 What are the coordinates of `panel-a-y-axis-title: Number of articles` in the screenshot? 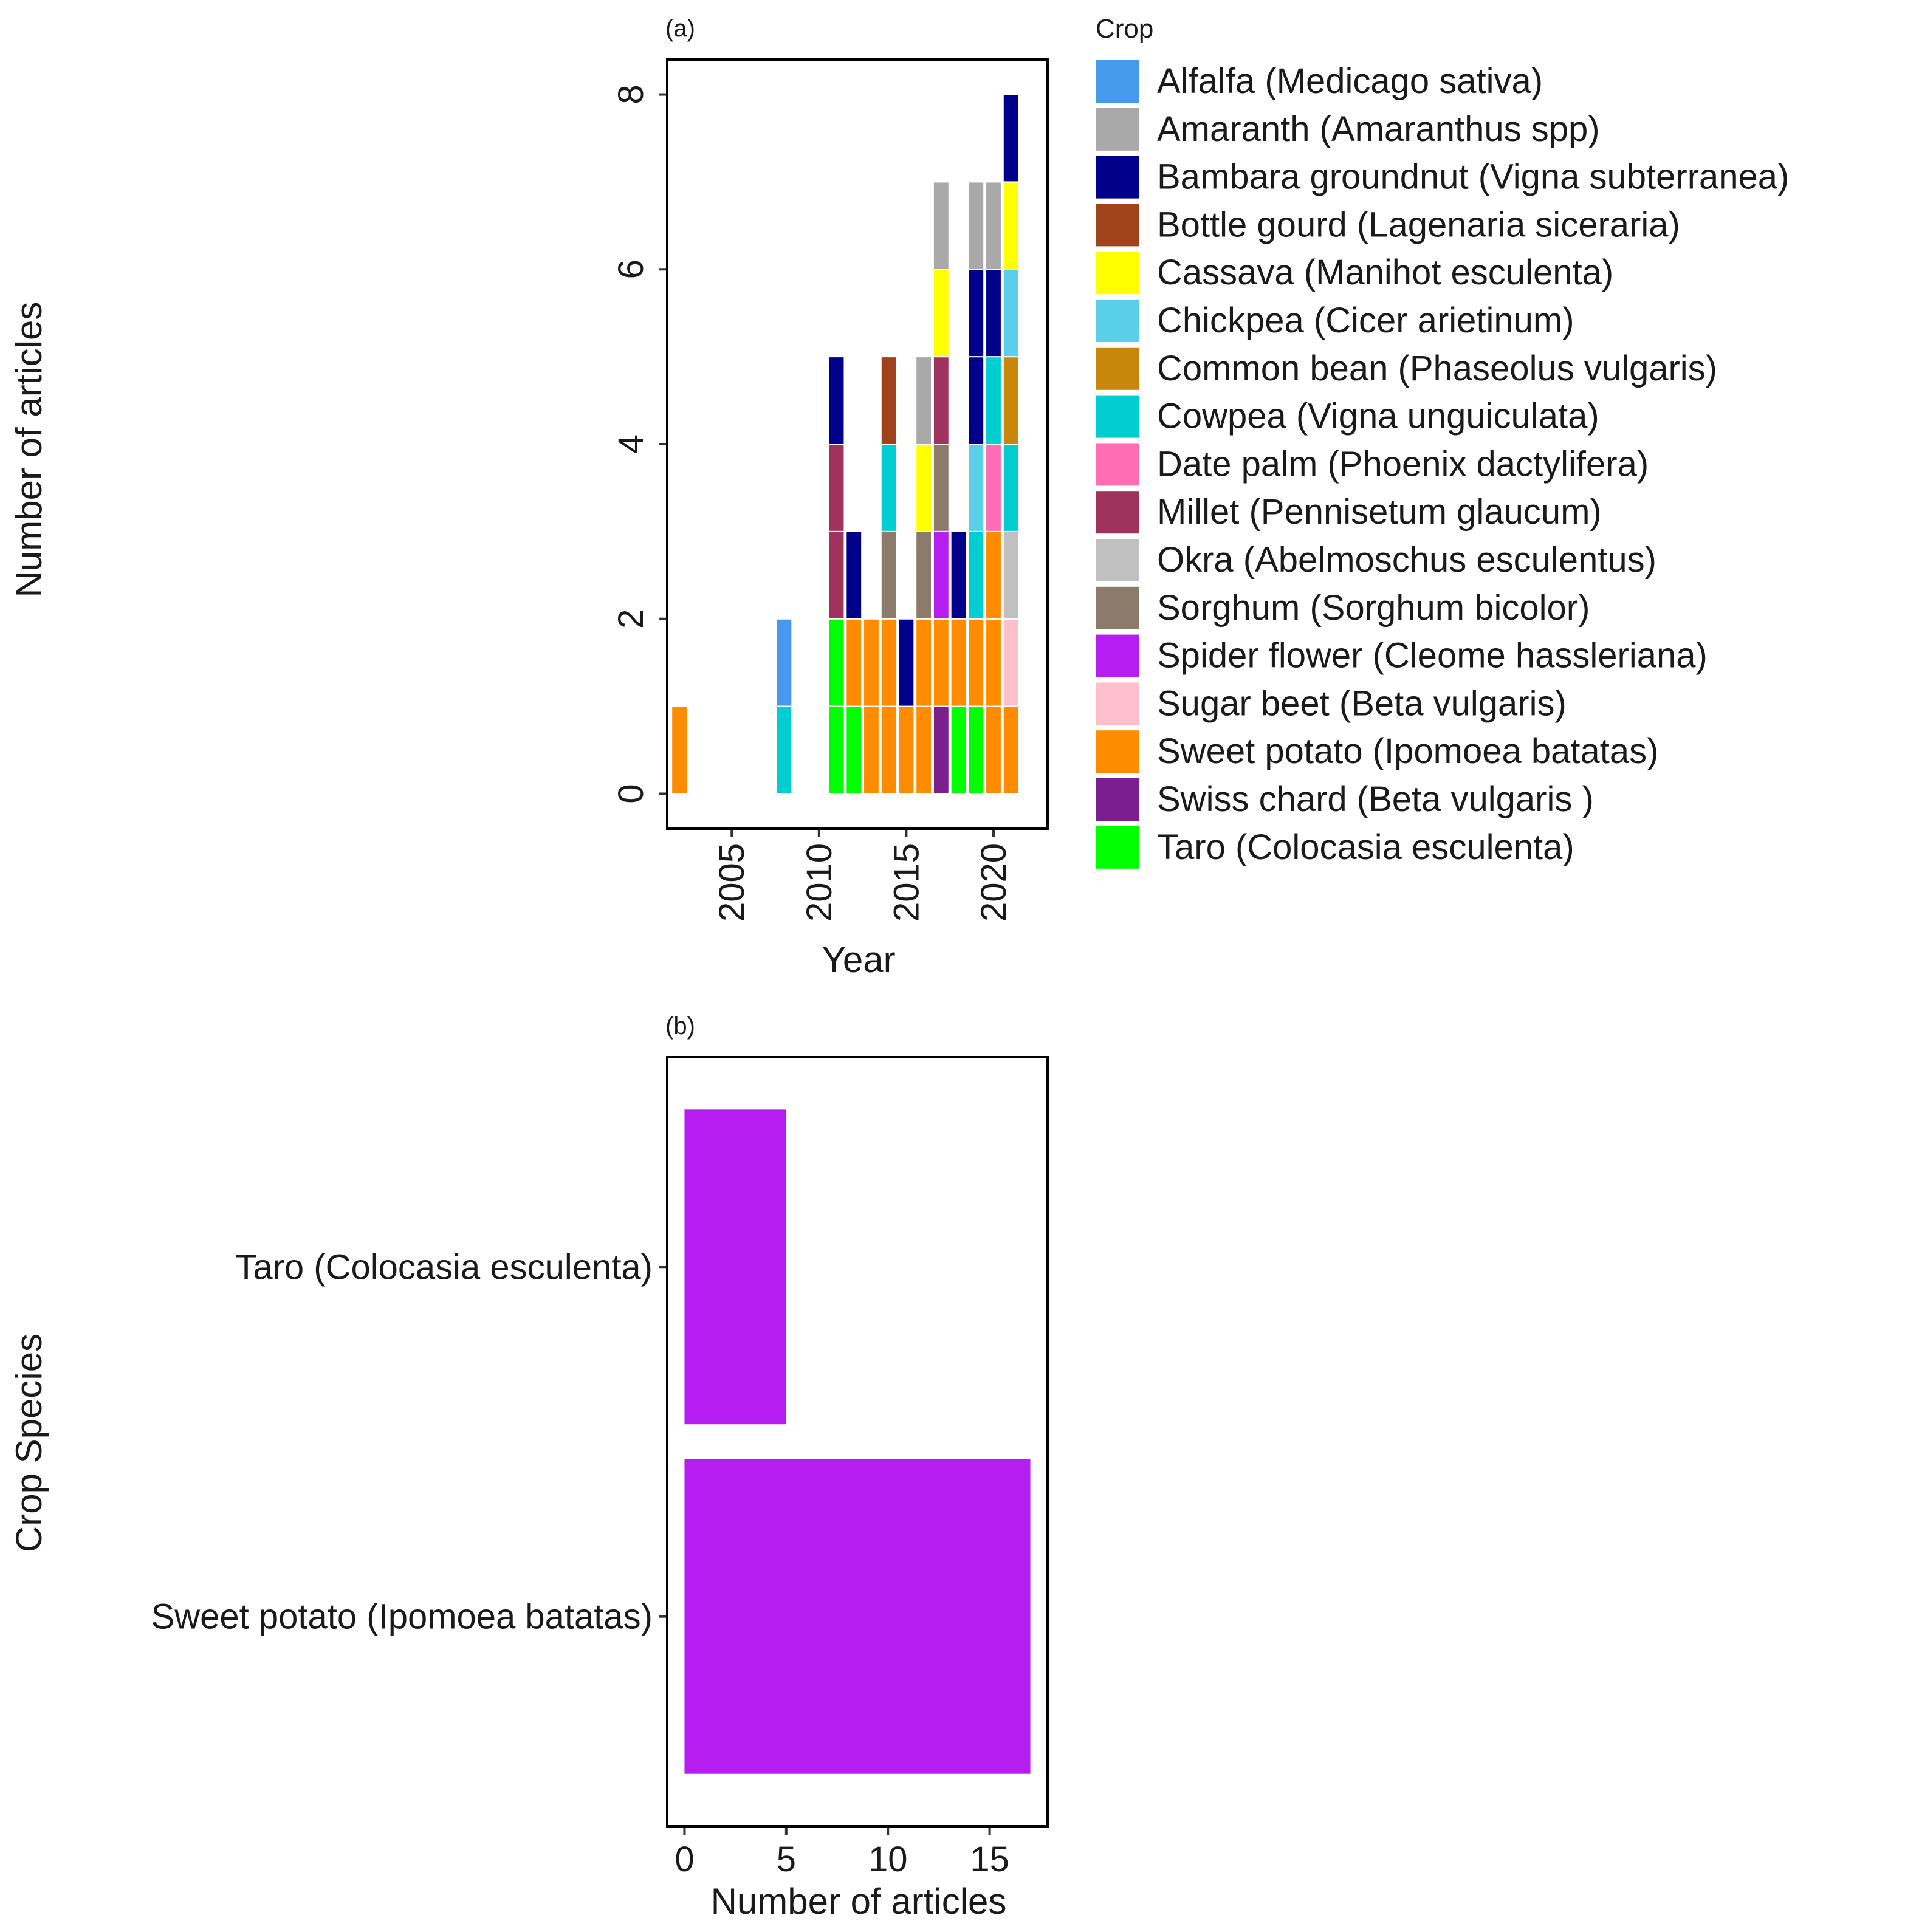 It's located at (29, 450).